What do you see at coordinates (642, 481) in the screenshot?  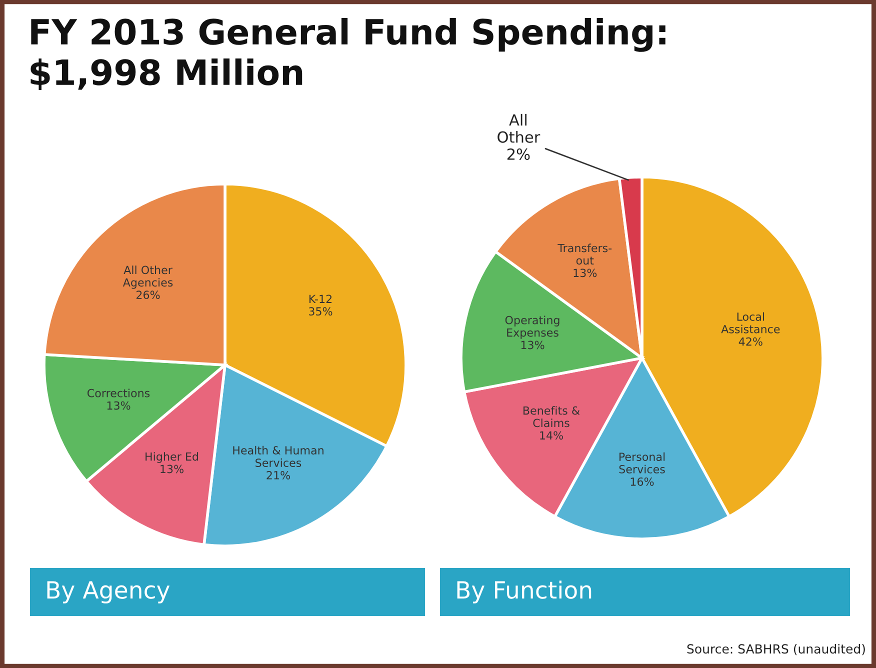 I see `data-label: 16%` at bounding box center [642, 481].